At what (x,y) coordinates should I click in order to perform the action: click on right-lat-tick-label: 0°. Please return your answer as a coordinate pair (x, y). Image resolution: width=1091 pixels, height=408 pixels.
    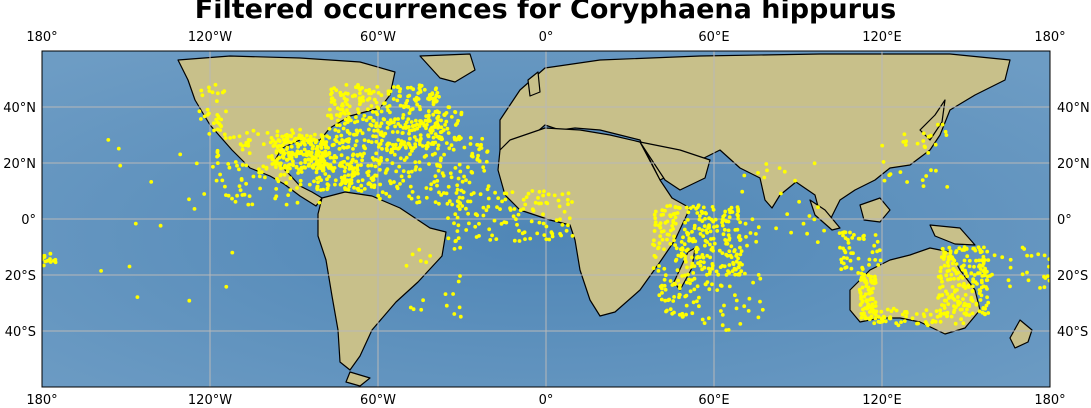
    Looking at the image, I should click on (1064, 220).